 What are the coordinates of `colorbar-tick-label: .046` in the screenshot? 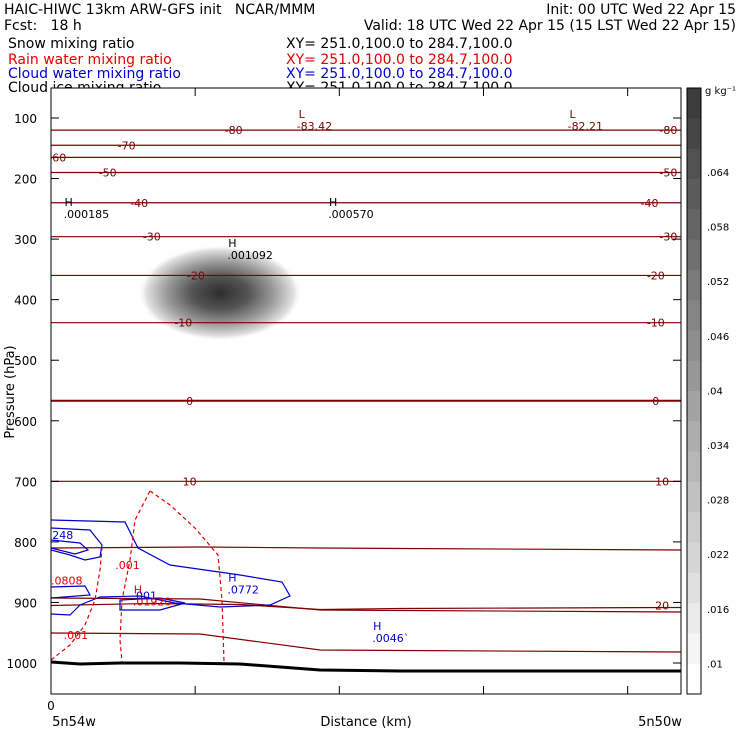 It's located at (718, 337).